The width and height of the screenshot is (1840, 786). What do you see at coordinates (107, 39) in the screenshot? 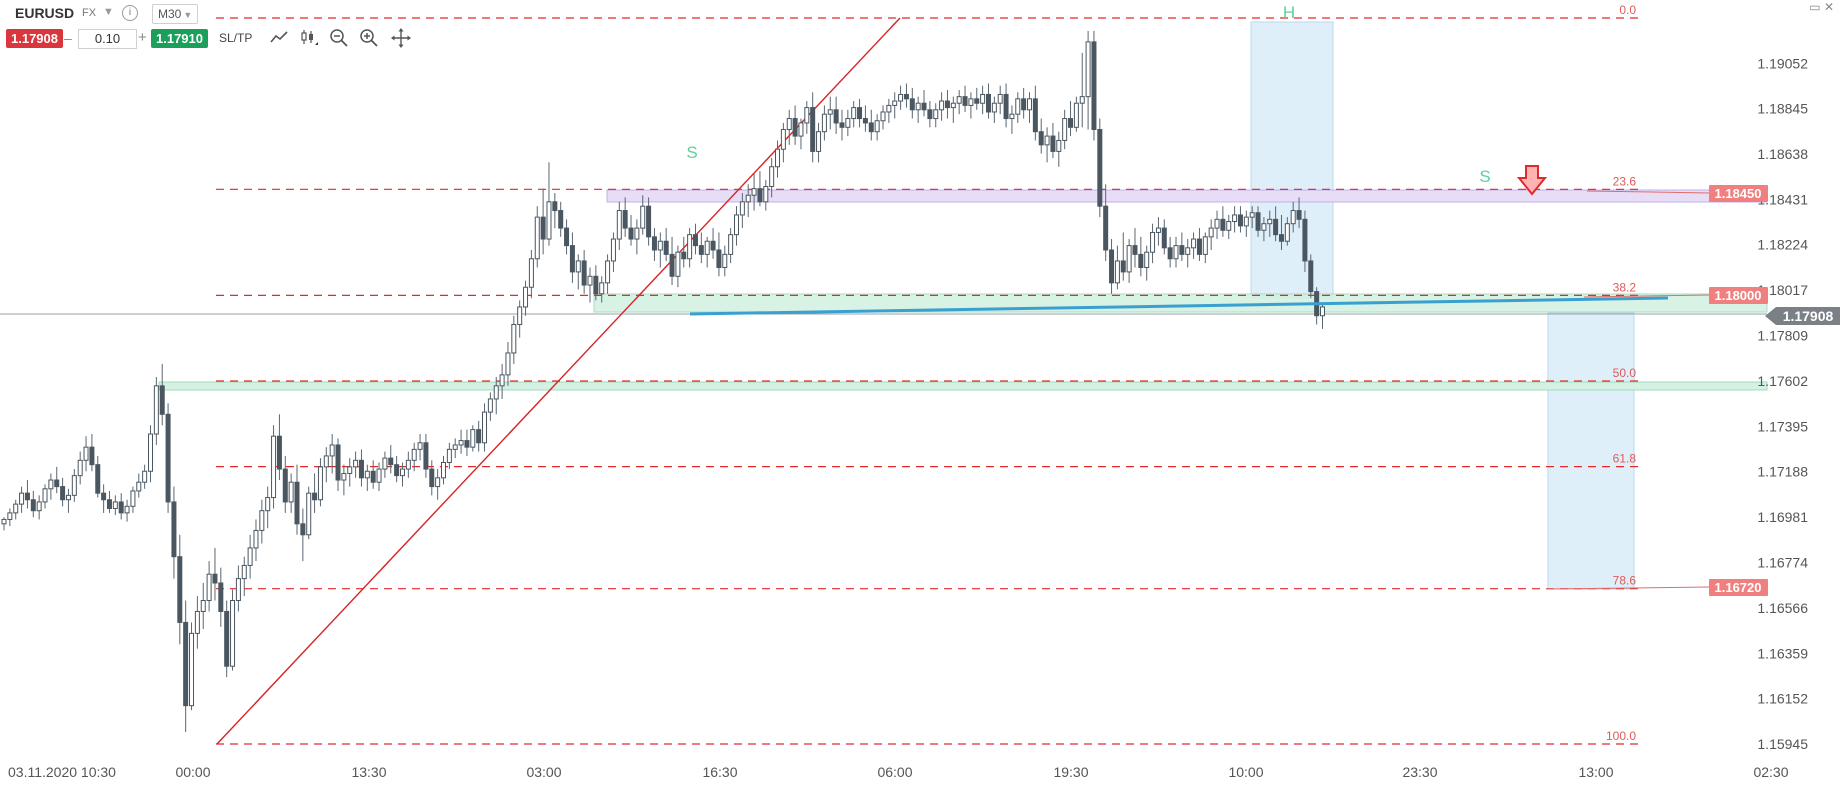
I see `volume-input: 0.10` at bounding box center [107, 39].